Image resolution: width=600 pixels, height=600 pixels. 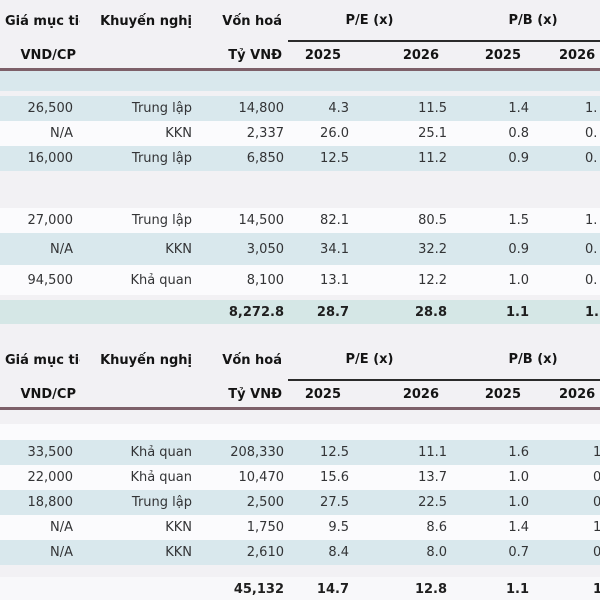 I want to click on pb-2025-cell: 0.9, so click(x=492, y=249).